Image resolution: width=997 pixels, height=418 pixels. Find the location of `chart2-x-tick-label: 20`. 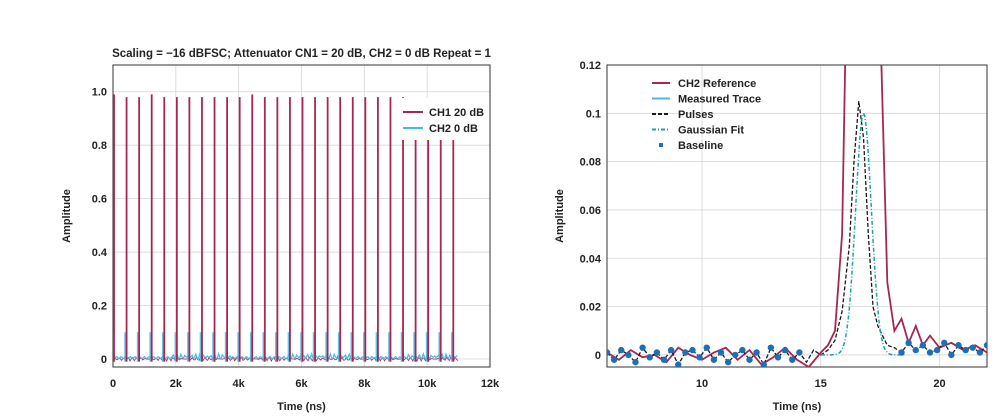

chart2-x-tick-label: 20 is located at coordinates (939, 384).